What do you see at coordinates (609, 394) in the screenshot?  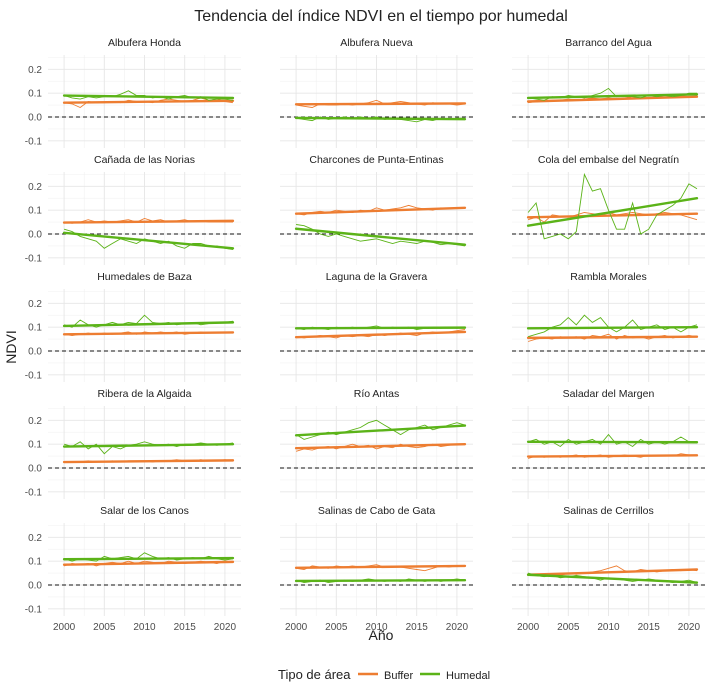 I see `panel-title: Saladar del Margen` at bounding box center [609, 394].